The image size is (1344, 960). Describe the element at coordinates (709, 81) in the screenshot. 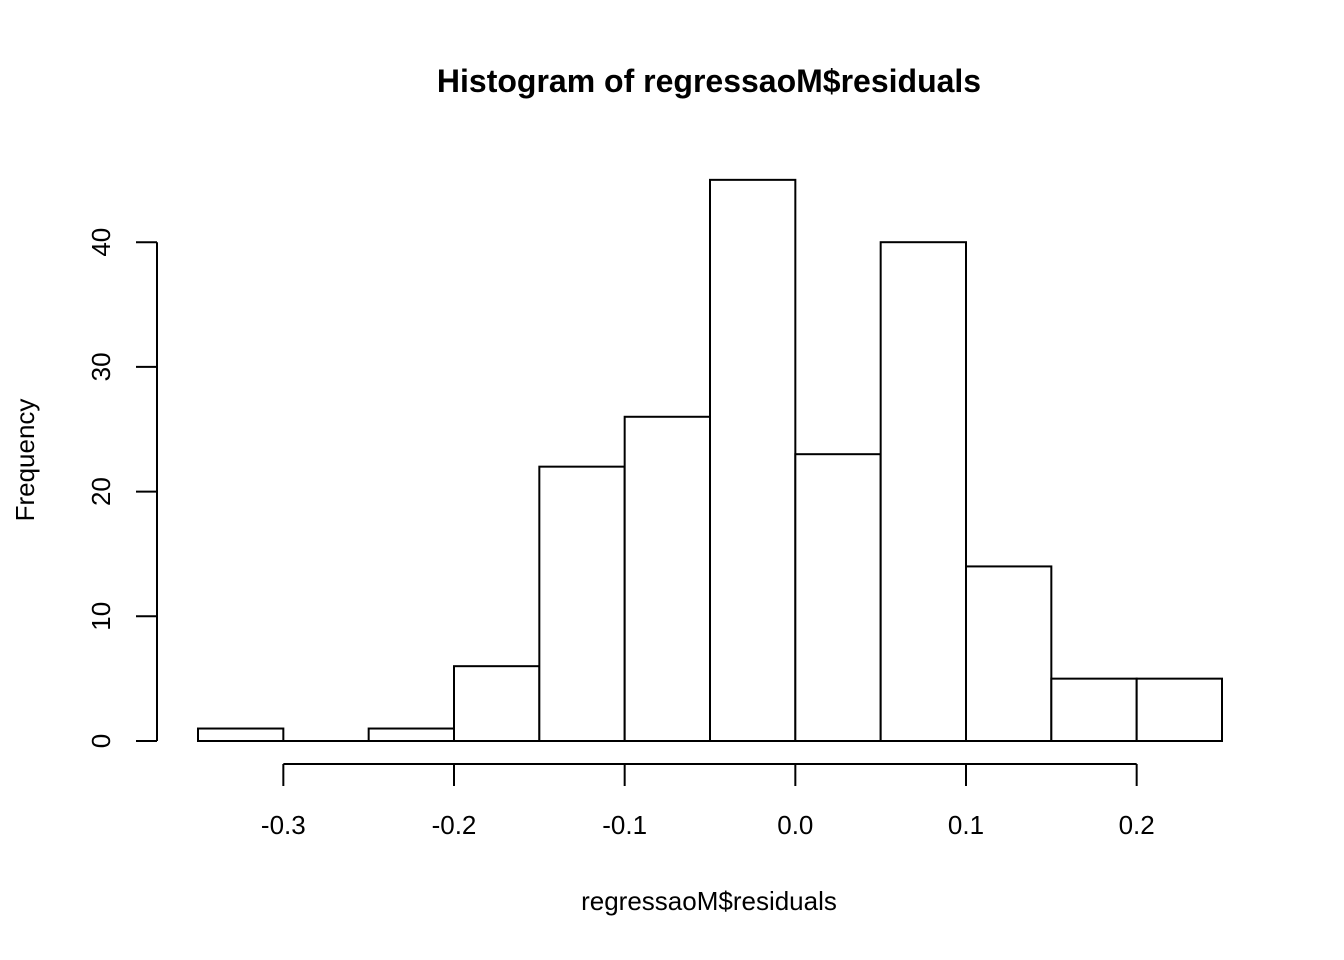

I see `chart-title: Histogram of regressaoM$residuals` at that location.